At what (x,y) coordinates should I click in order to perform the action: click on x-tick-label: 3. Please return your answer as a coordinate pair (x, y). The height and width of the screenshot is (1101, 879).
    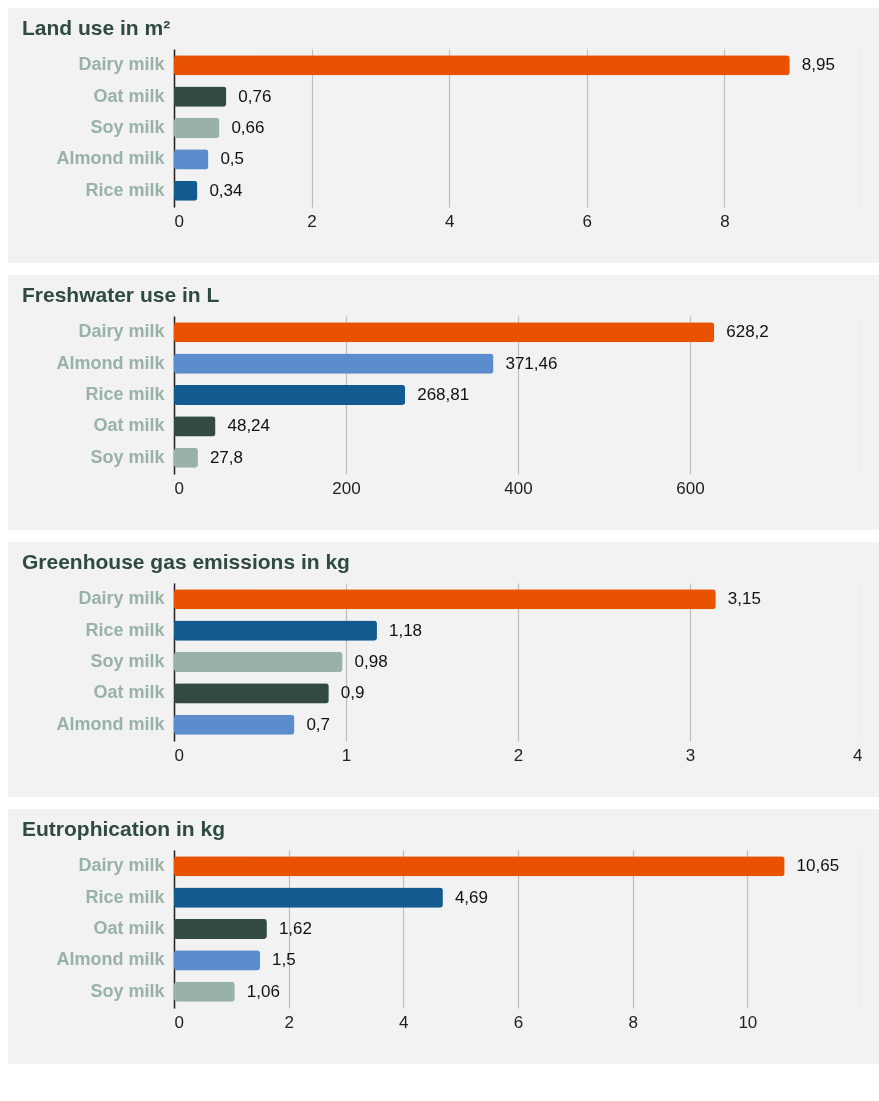
    Looking at the image, I should click on (690, 755).